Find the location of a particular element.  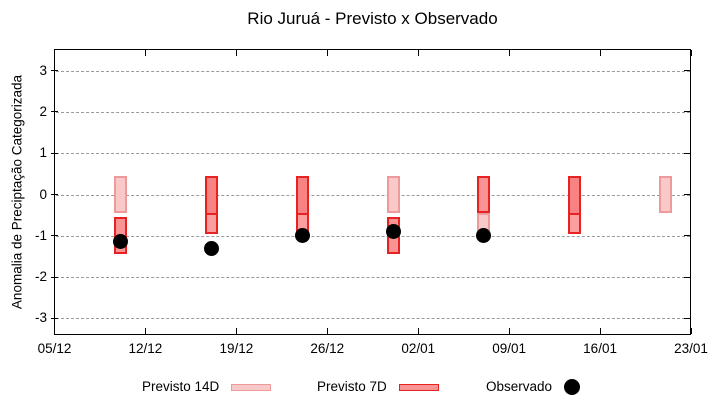

previsto-7d-swatch is located at coordinates (418, 387).